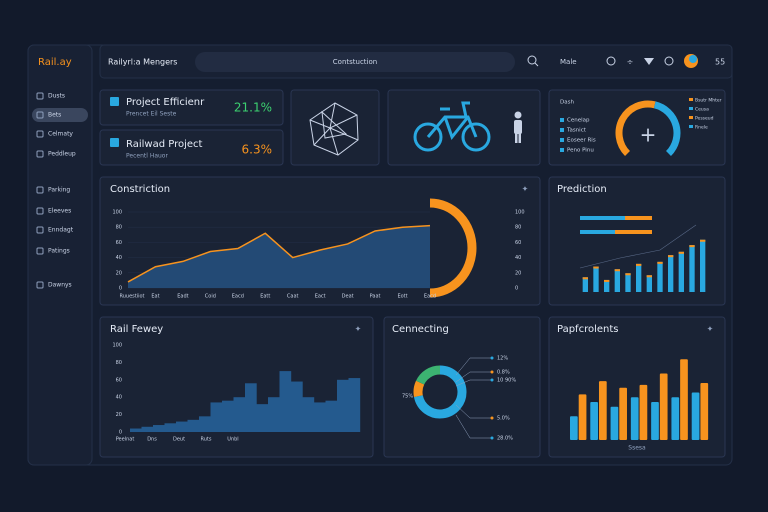  I want to click on trend-line, so click(638, 246).